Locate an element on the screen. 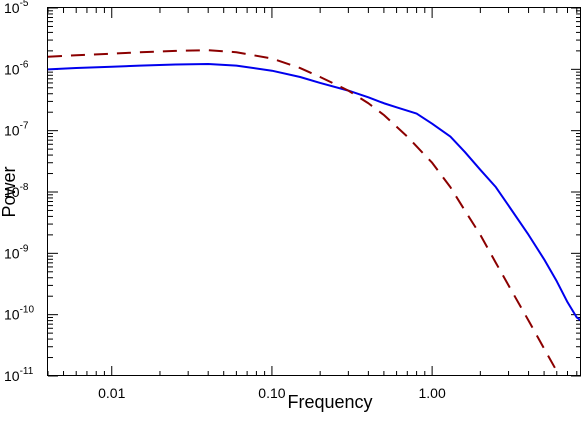 Image resolution: width=581 pixels, height=428 pixels. y-tick-label: 10⁻⁷ is located at coordinates (16, 130).